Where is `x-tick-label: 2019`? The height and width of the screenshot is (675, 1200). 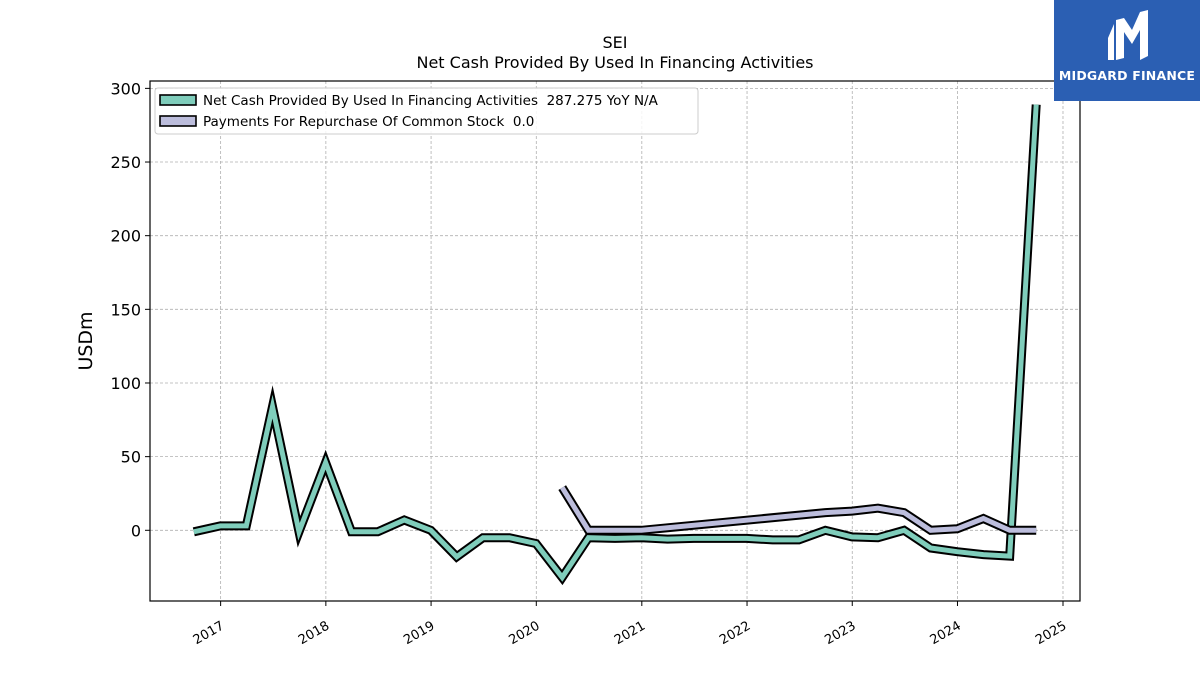 x-tick-label: 2019 is located at coordinates (419, 634).